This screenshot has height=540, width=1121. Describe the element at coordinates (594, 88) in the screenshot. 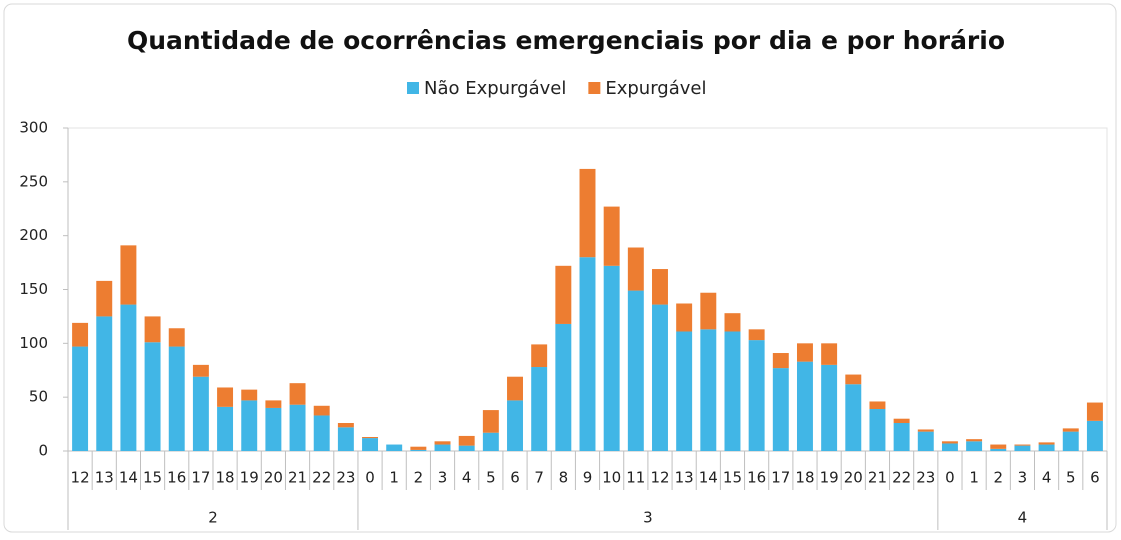

I see `legend-swatch` at that location.